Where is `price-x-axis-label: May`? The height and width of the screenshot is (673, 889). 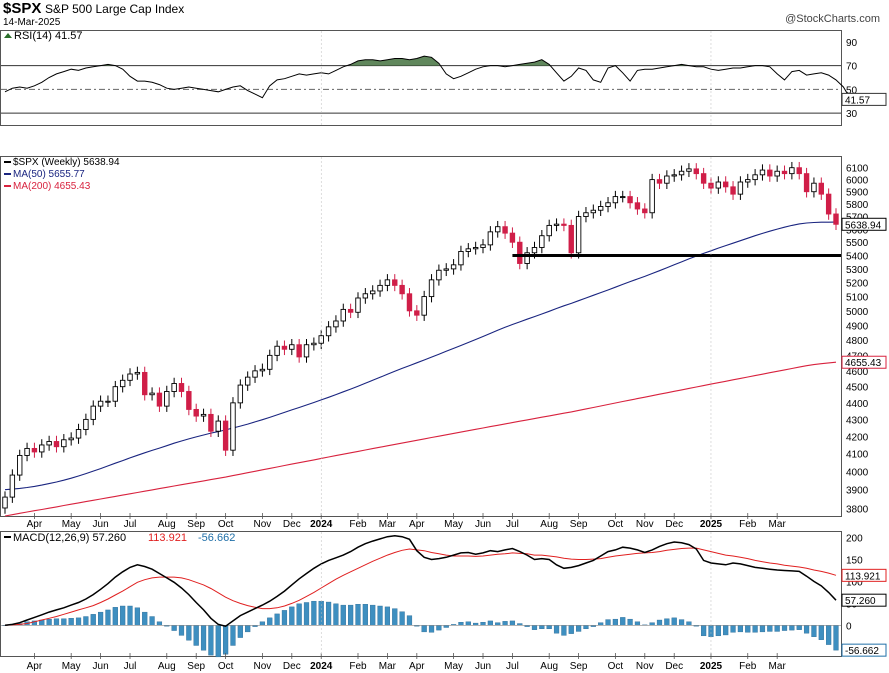 price-x-axis-label: May is located at coordinates (453, 524).